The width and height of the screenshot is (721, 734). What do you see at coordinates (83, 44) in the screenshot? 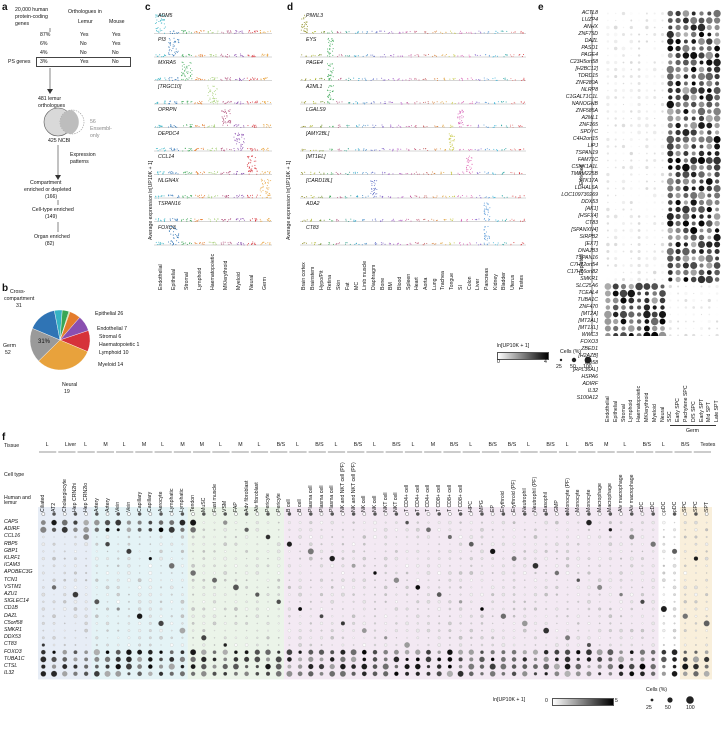
I see `a-lemur-1: No` at bounding box center [83, 44].